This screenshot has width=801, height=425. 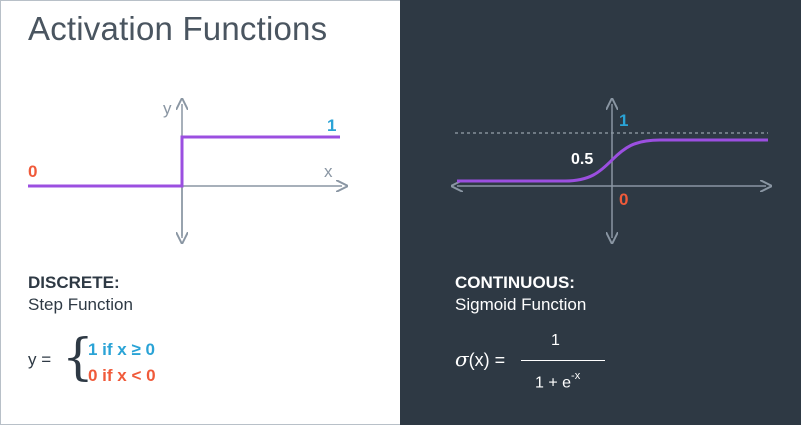 What do you see at coordinates (184, 161) in the screenshot?
I see `step-curve` at bounding box center [184, 161].